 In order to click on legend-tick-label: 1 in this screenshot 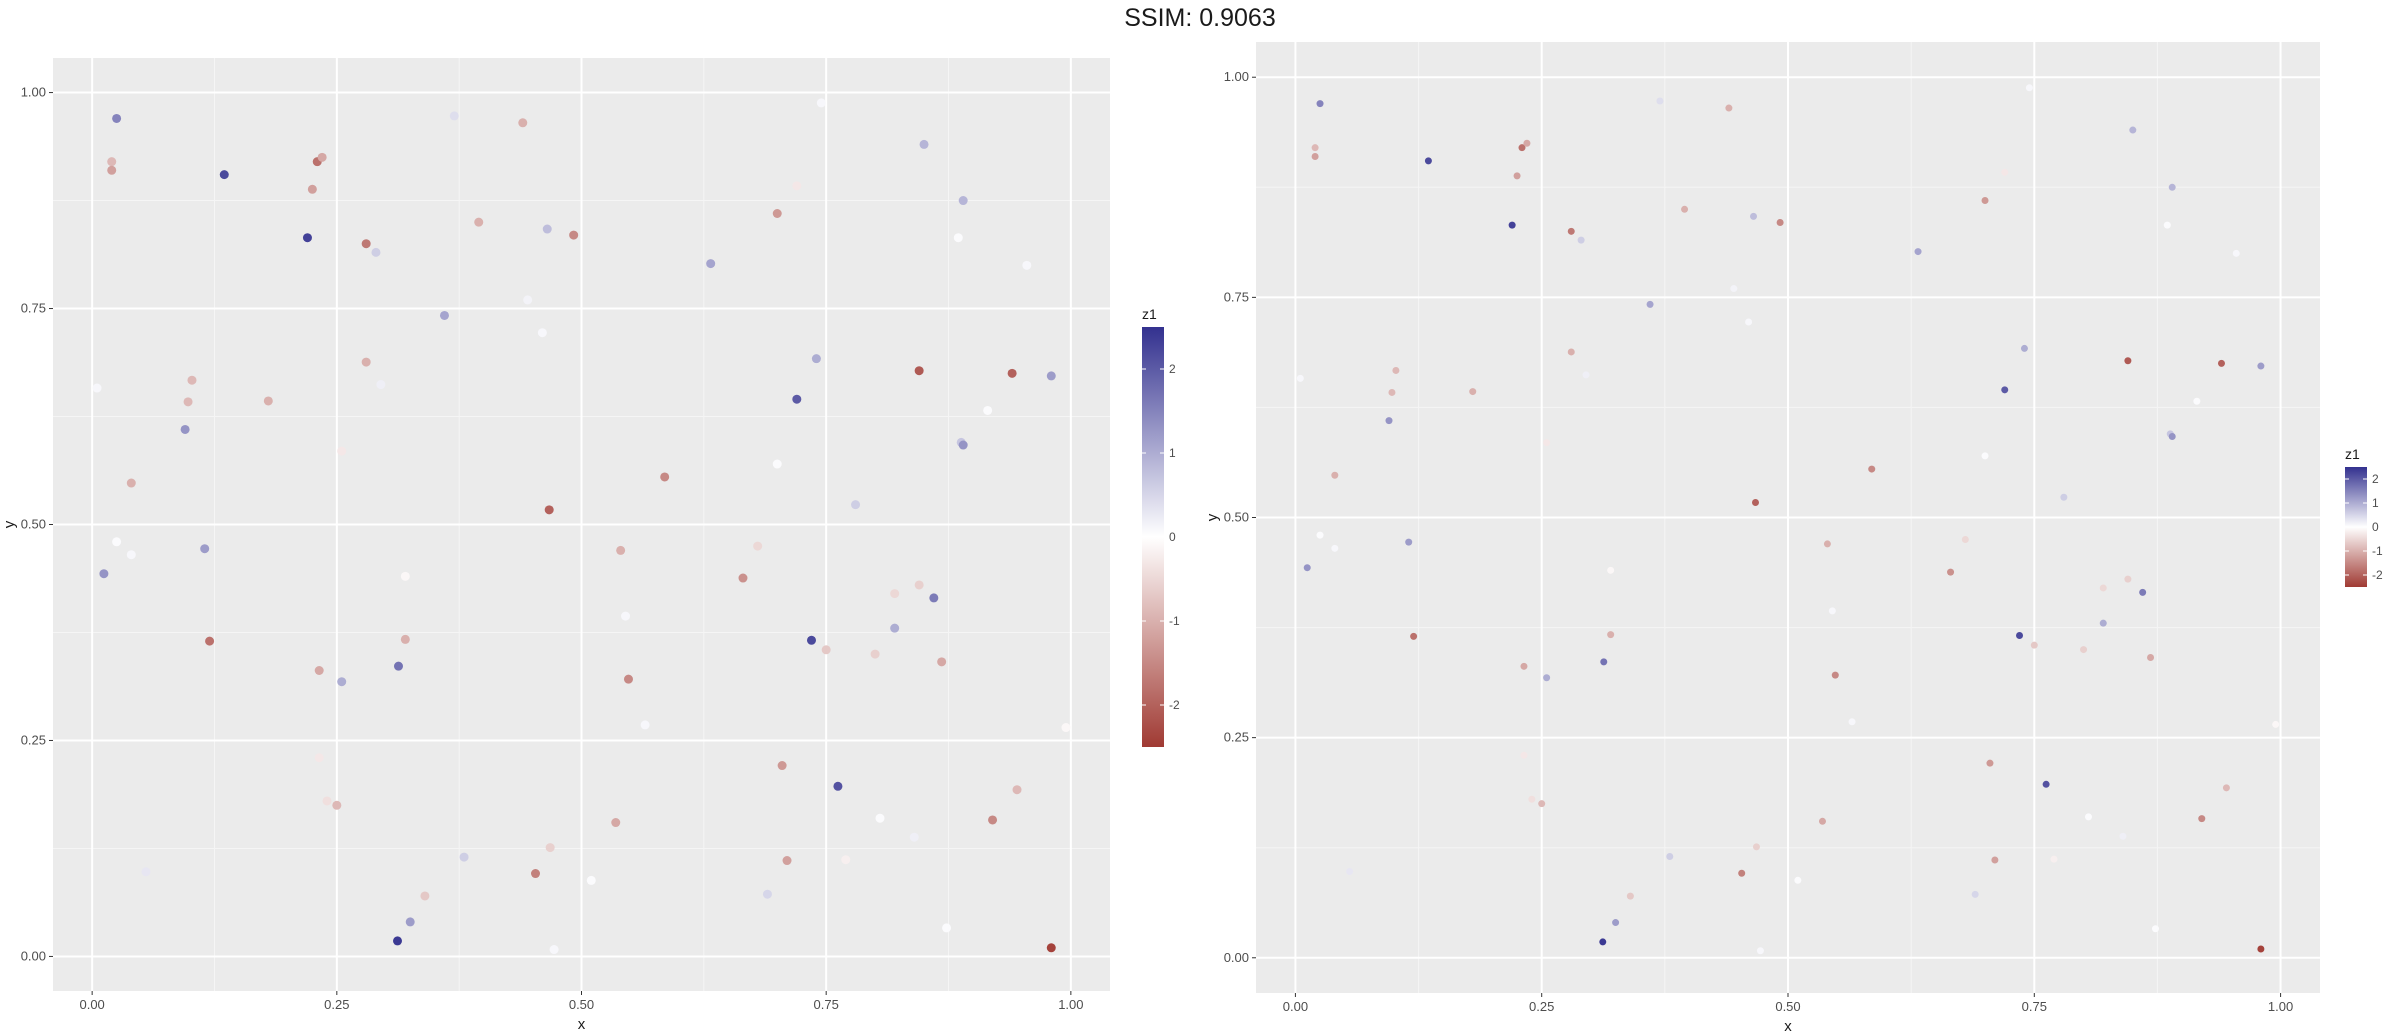, I will do `click(2375, 503)`.